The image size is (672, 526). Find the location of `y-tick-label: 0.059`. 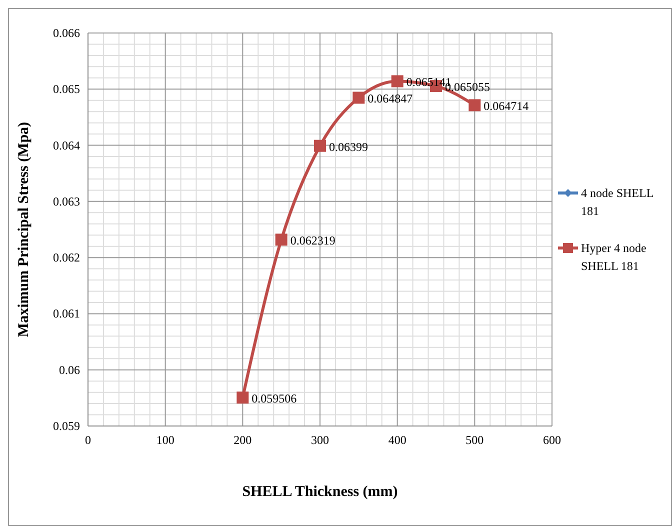

y-tick-label: 0.059 is located at coordinates (66, 426).